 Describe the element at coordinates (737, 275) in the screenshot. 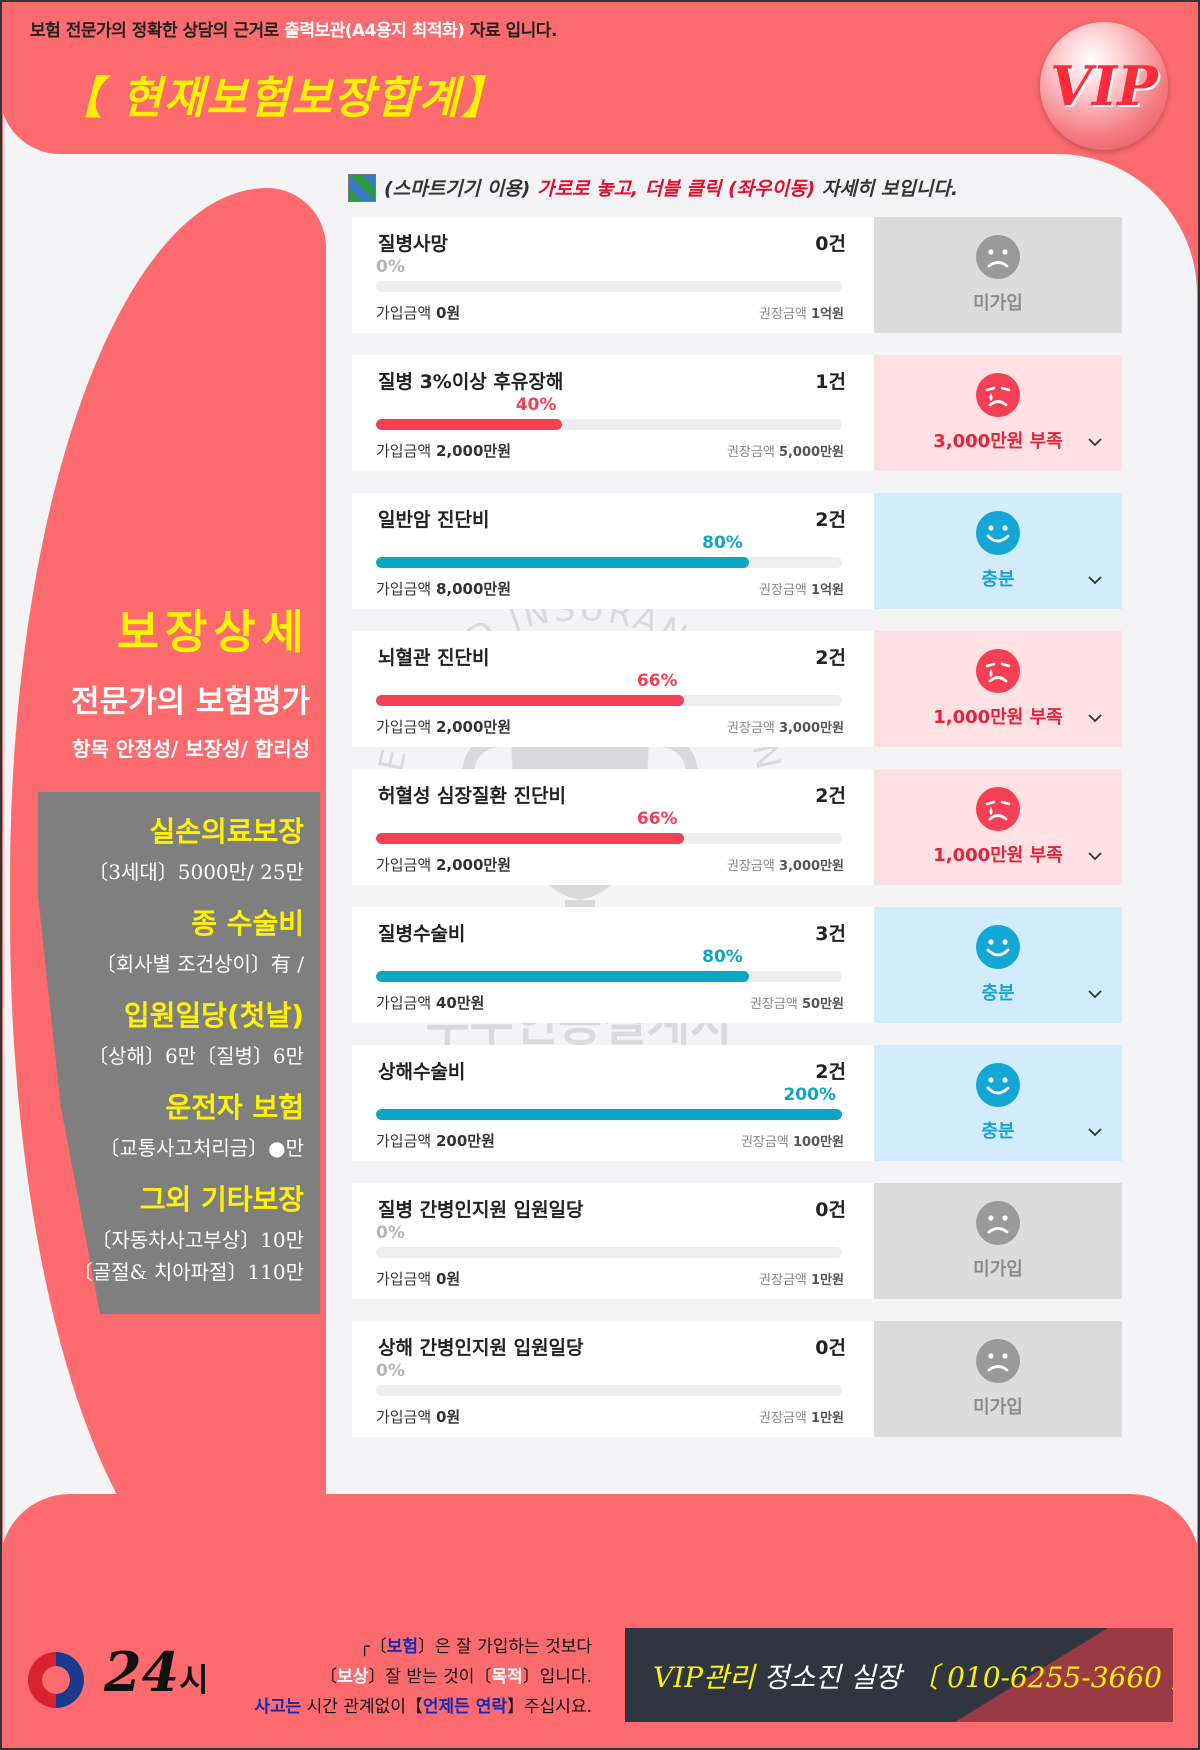

I see `coverage-card: 질병사망 0건 0% 가입금액 0원 권장금액 1억원 미가입` at that location.